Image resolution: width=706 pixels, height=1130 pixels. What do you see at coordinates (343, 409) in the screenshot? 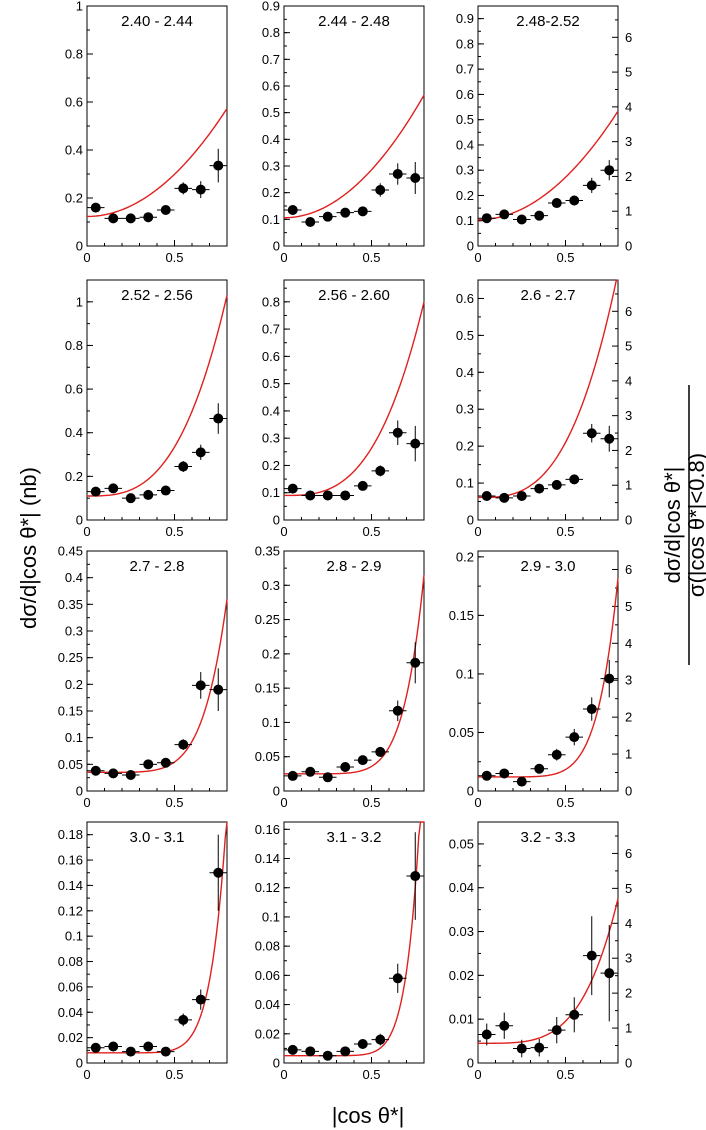
I see `panel-5: 0 0.1 0.2 0.3 0.4 0.5 0.6 0.7 0.8 0 0.5 2.56 - 2.60` at bounding box center [343, 409].